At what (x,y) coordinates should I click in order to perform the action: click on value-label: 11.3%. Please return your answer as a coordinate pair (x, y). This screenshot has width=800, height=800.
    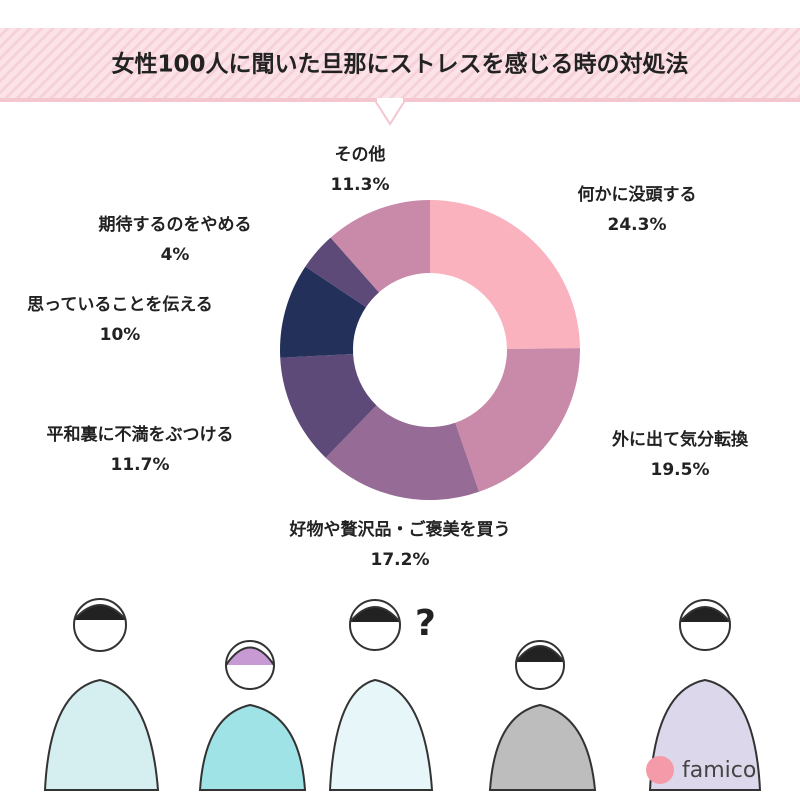
    Looking at the image, I should click on (360, 185).